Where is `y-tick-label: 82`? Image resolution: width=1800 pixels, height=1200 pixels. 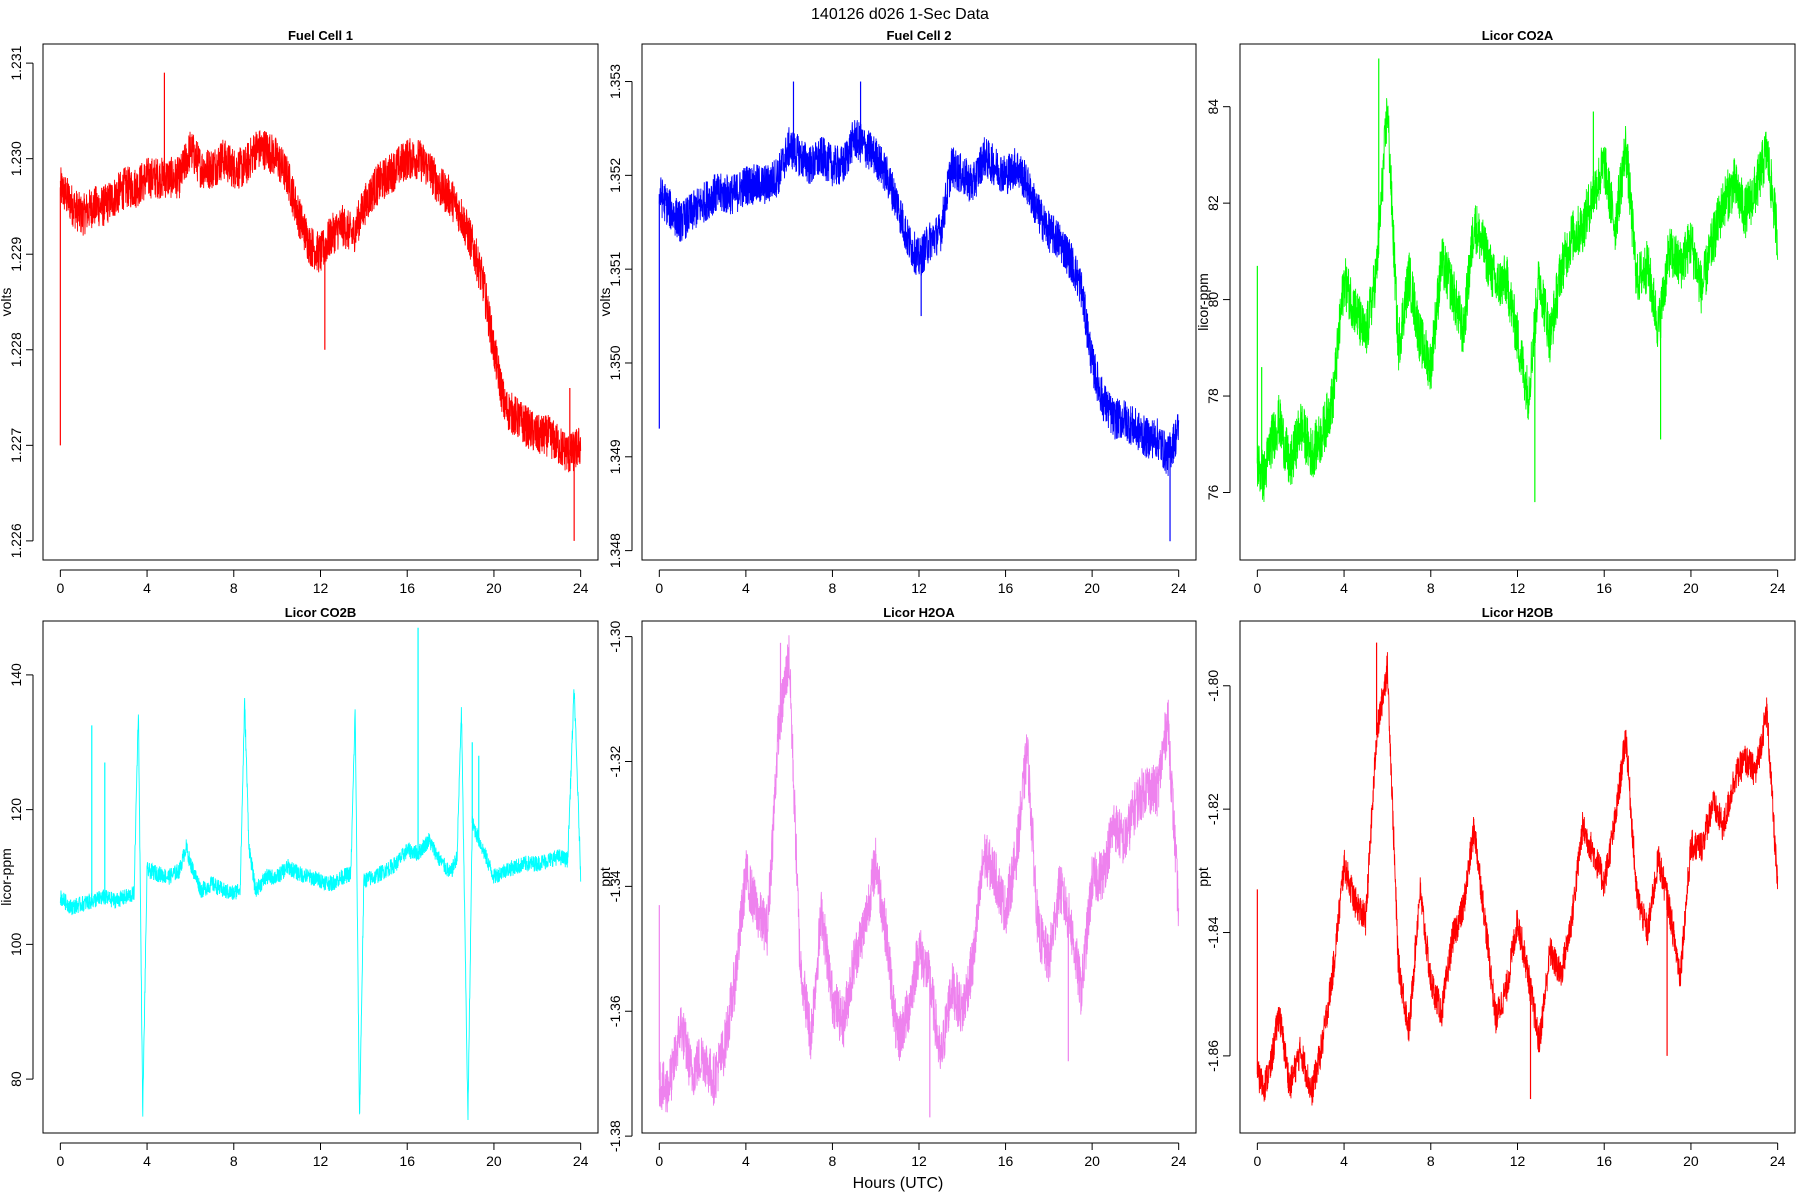 y-tick-label: 82 is located at coordinates (1213, 203).